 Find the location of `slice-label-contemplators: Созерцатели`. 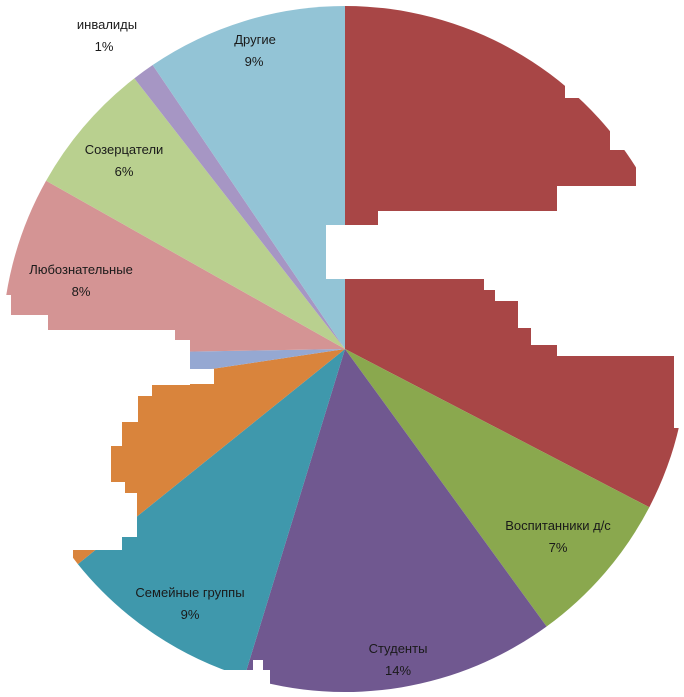

slice-label-contemplators: Созерцатели is located at coordinates (124, 149).